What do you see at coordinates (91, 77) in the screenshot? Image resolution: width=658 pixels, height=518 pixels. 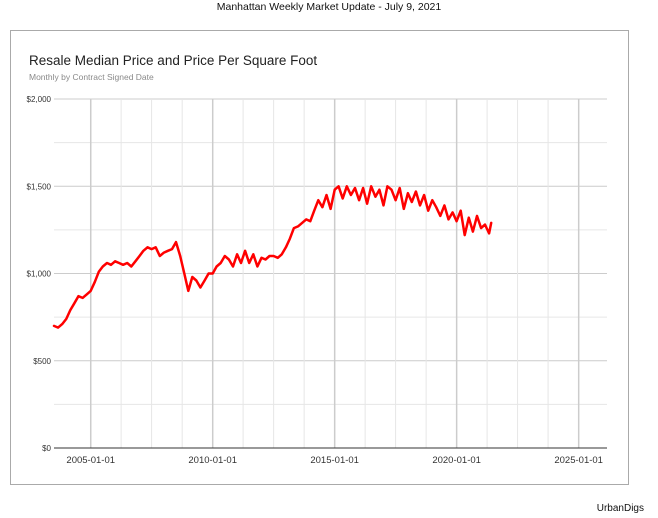 I see `chart-subtitle: Monthly by Contract Signed Date` at bounding box center [91, 77].